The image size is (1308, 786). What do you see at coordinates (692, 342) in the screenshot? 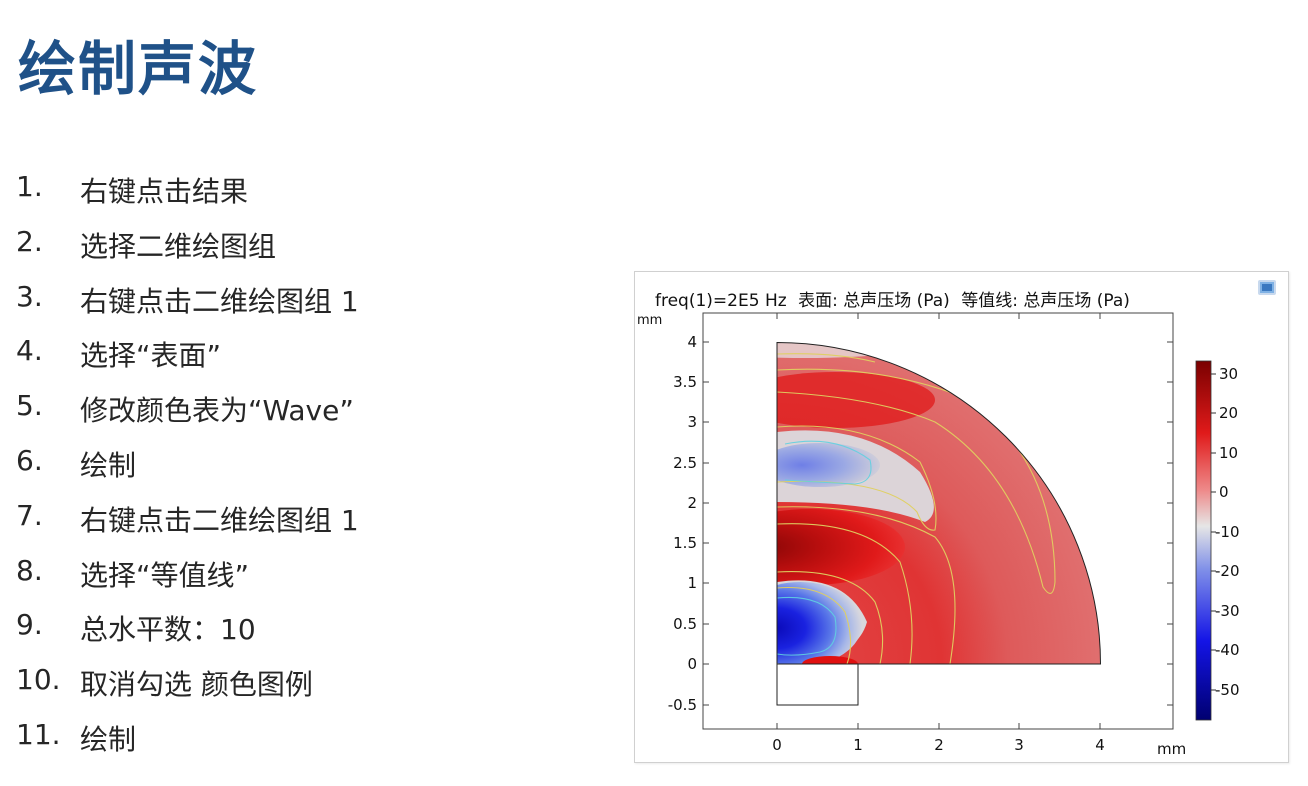
I see `y-tick-label: 4` at bounding box center [692, 342].